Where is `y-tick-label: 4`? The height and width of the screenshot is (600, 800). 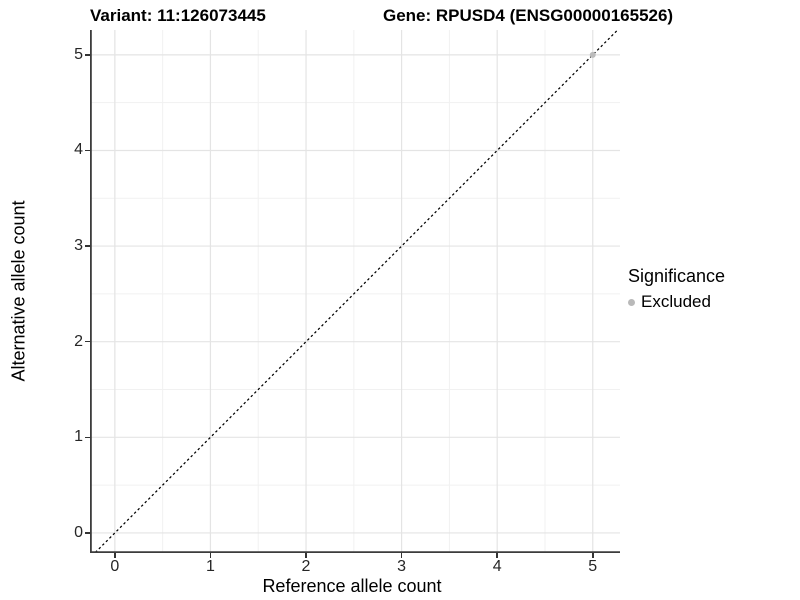 y-tick-label: 4 is located at coordinates (78, 150).